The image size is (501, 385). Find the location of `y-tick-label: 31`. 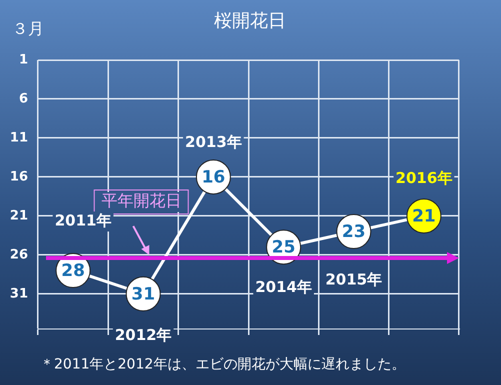

y-tick-label: 31 is located at coordinates (19, 294).